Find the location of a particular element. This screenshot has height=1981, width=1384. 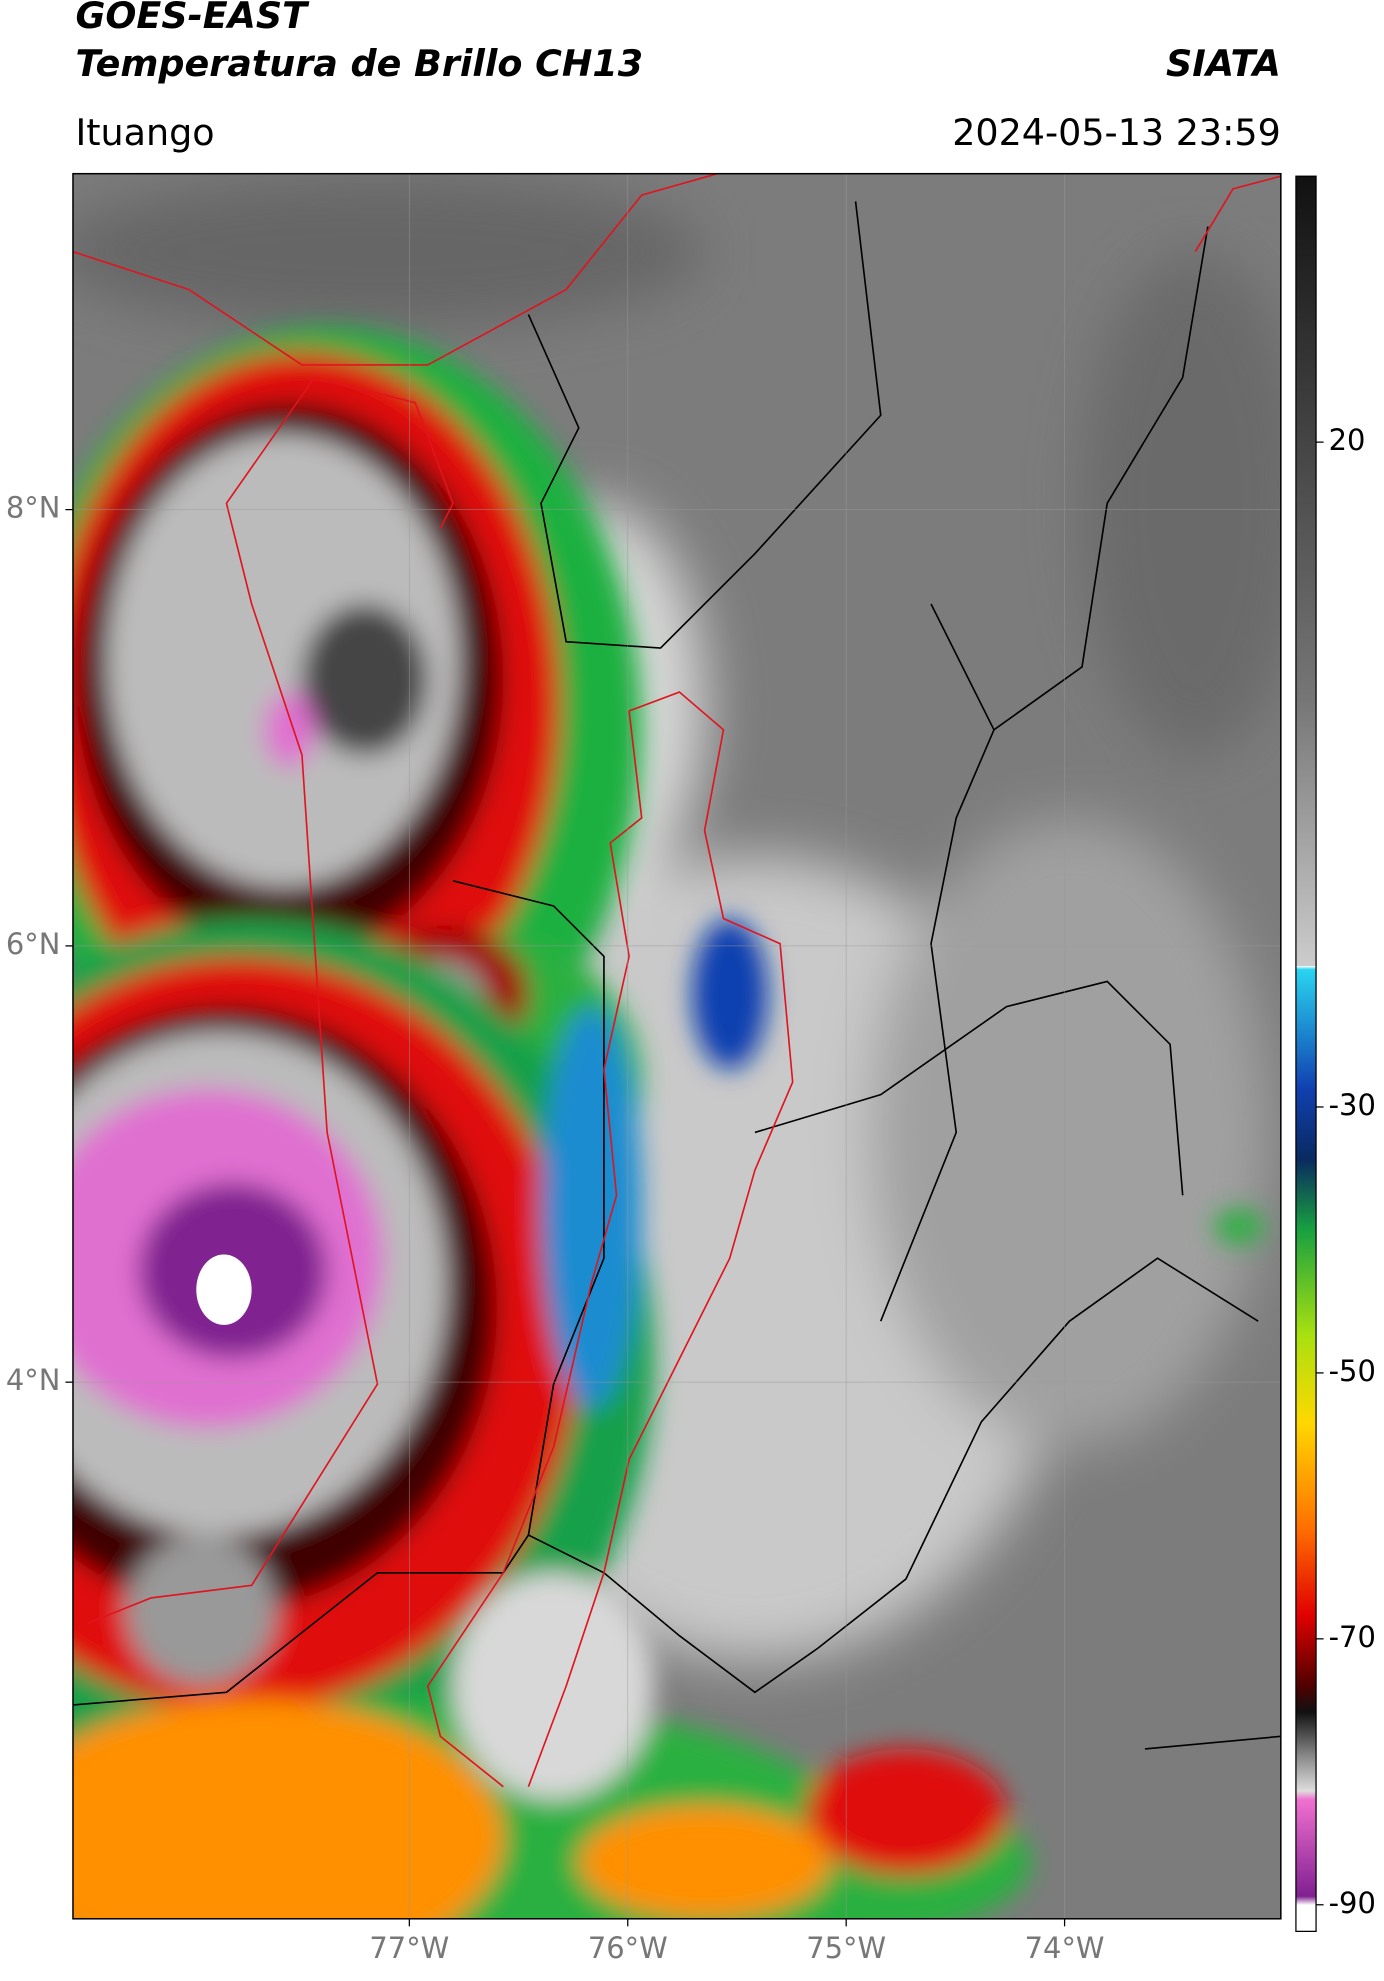

y-tick-label: 4°N is located at coordinates (33, 1380).